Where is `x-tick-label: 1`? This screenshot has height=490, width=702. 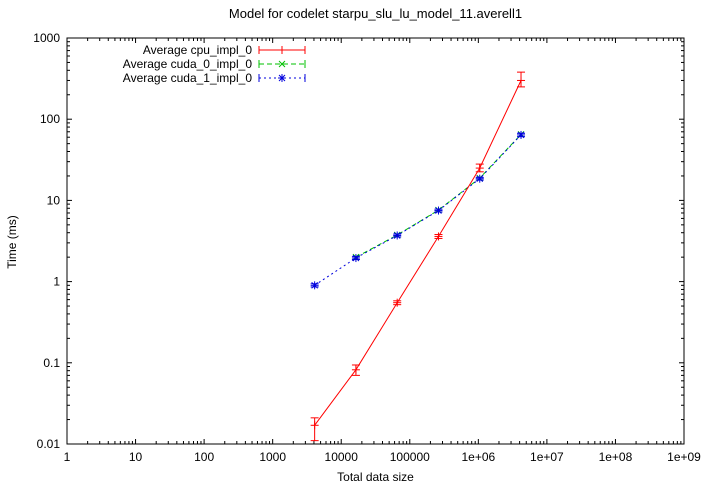
x-tick-label: 1 is located at coordinates (67, 457).